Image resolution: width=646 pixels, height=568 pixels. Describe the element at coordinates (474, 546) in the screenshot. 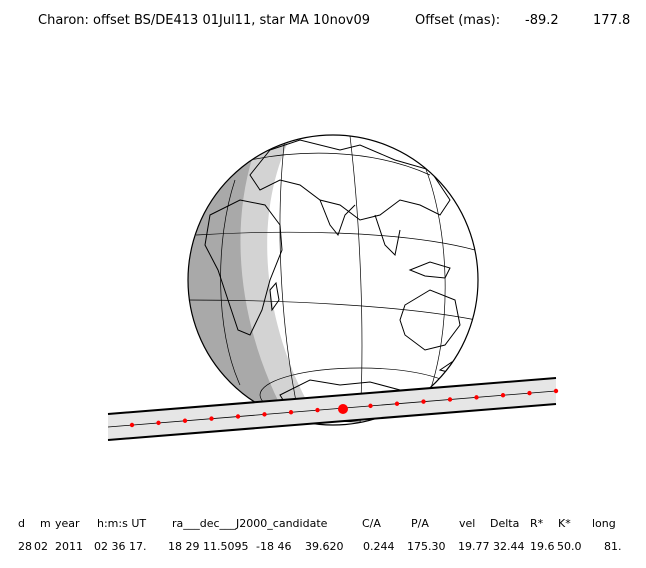

I see `cell-vel: 19.77` at that location.